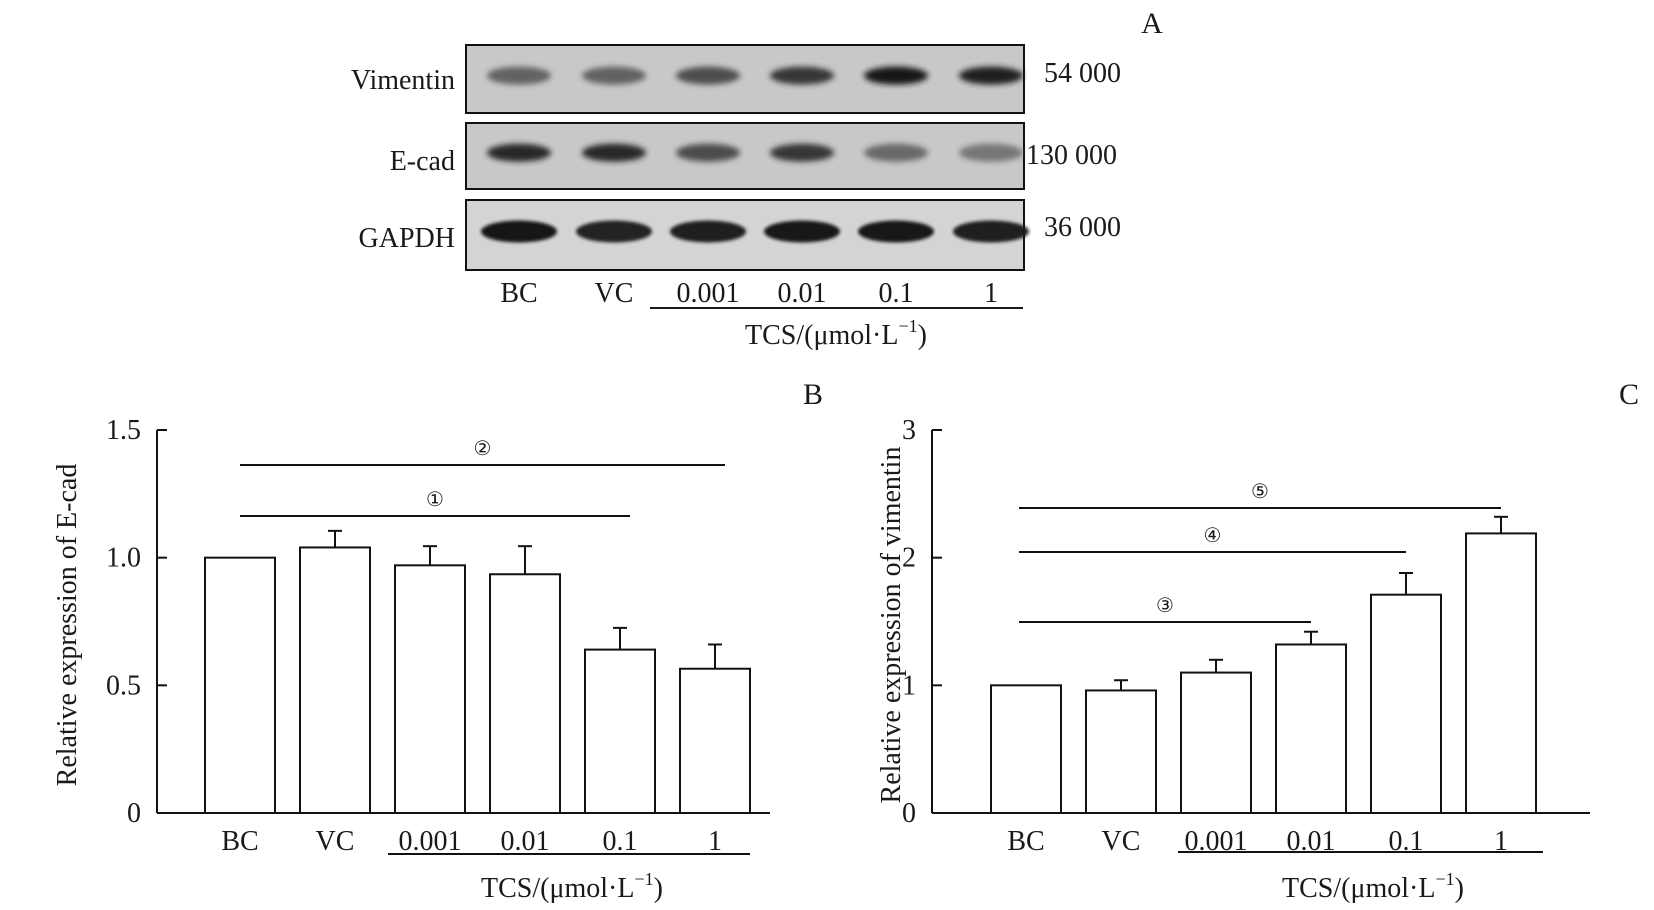  Describe the element at coordinates (909, 685) in the screenshot. I see `y-tick-label: 1` at that location.